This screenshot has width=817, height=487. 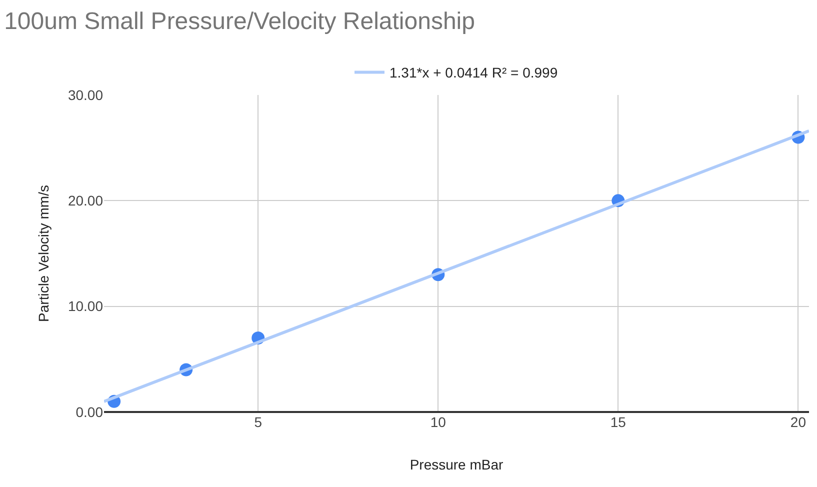 What do you see at coordinates (258, 422) in the screenshot?
I see `x-tick-label: 5` at bounding box center [258, 422].